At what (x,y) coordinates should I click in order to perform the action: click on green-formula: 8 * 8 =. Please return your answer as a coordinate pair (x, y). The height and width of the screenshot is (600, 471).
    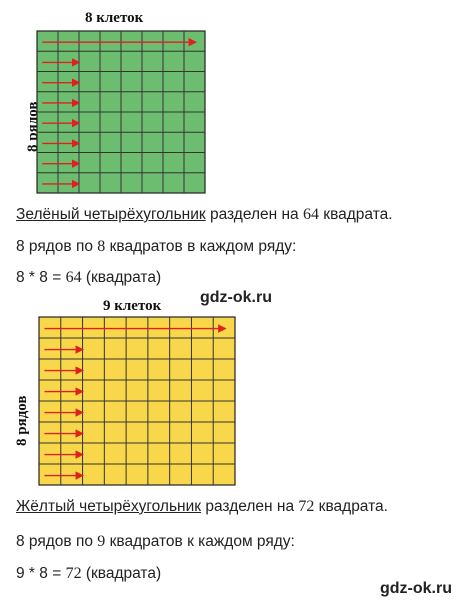
    Looking at the image, I should click on (41, 277).